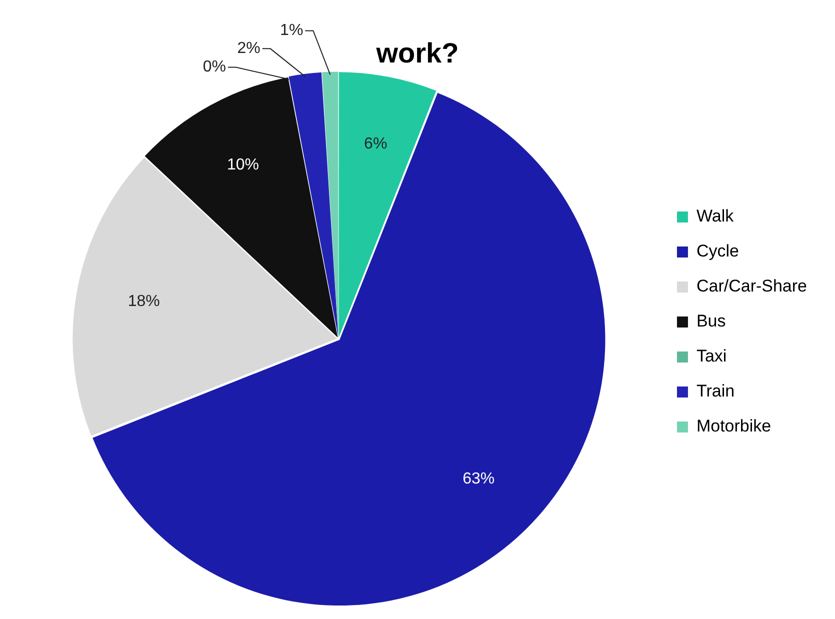  Describe the element at coordinates (715, 216) in the screenshot. I see `legend-label: Walk` at that location.